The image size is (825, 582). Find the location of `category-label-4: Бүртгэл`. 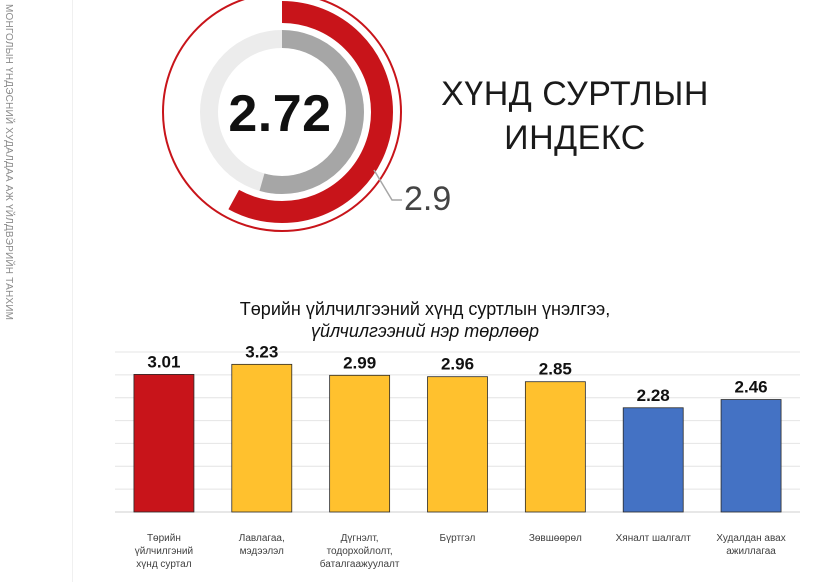

category-label-4: Бүртгэл is located at coordinates (458, 538).